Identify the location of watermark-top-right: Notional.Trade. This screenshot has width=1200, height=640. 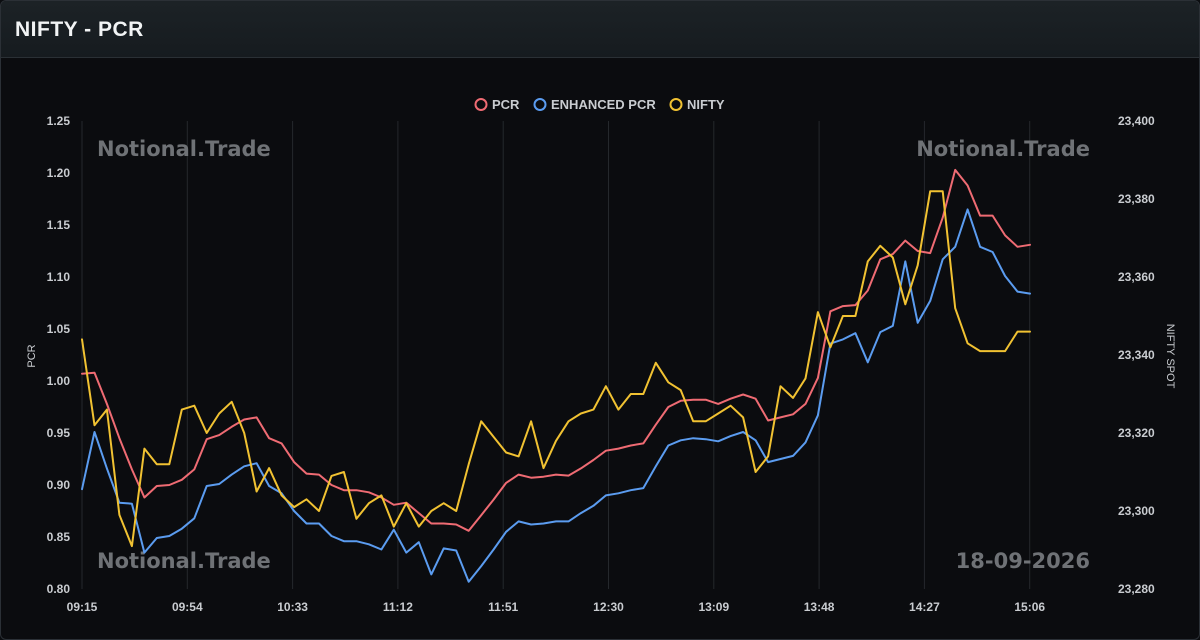
(1003, 149).